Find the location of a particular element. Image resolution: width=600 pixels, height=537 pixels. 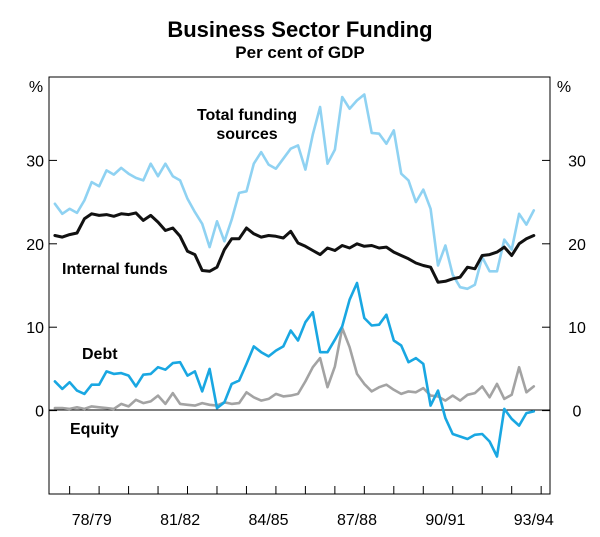

series-label-internal-funds: Internal funds is located at coordinates (115, 269).